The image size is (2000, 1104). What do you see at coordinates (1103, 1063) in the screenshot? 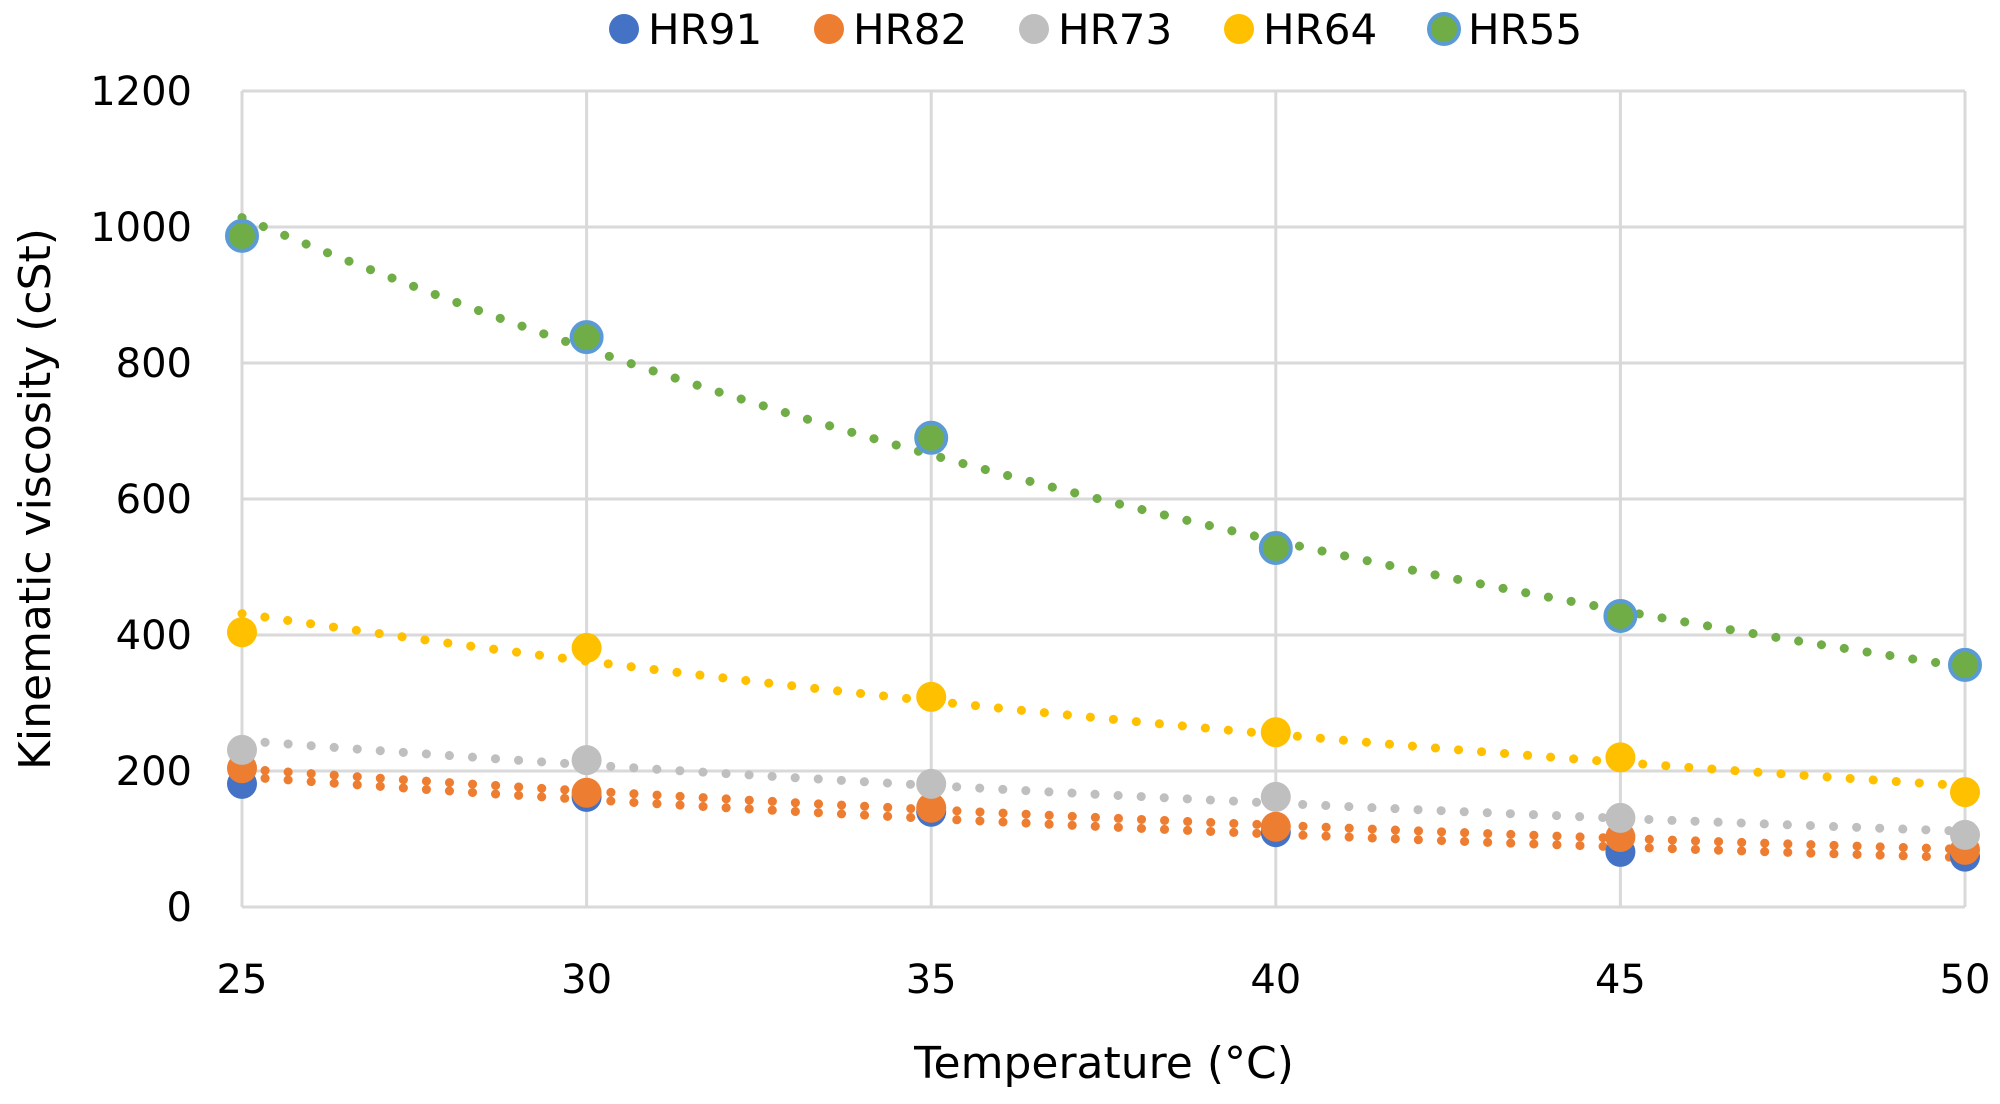
I see `x-axis-label: Temperature (°C)` at bounding box center [1103, 1063].